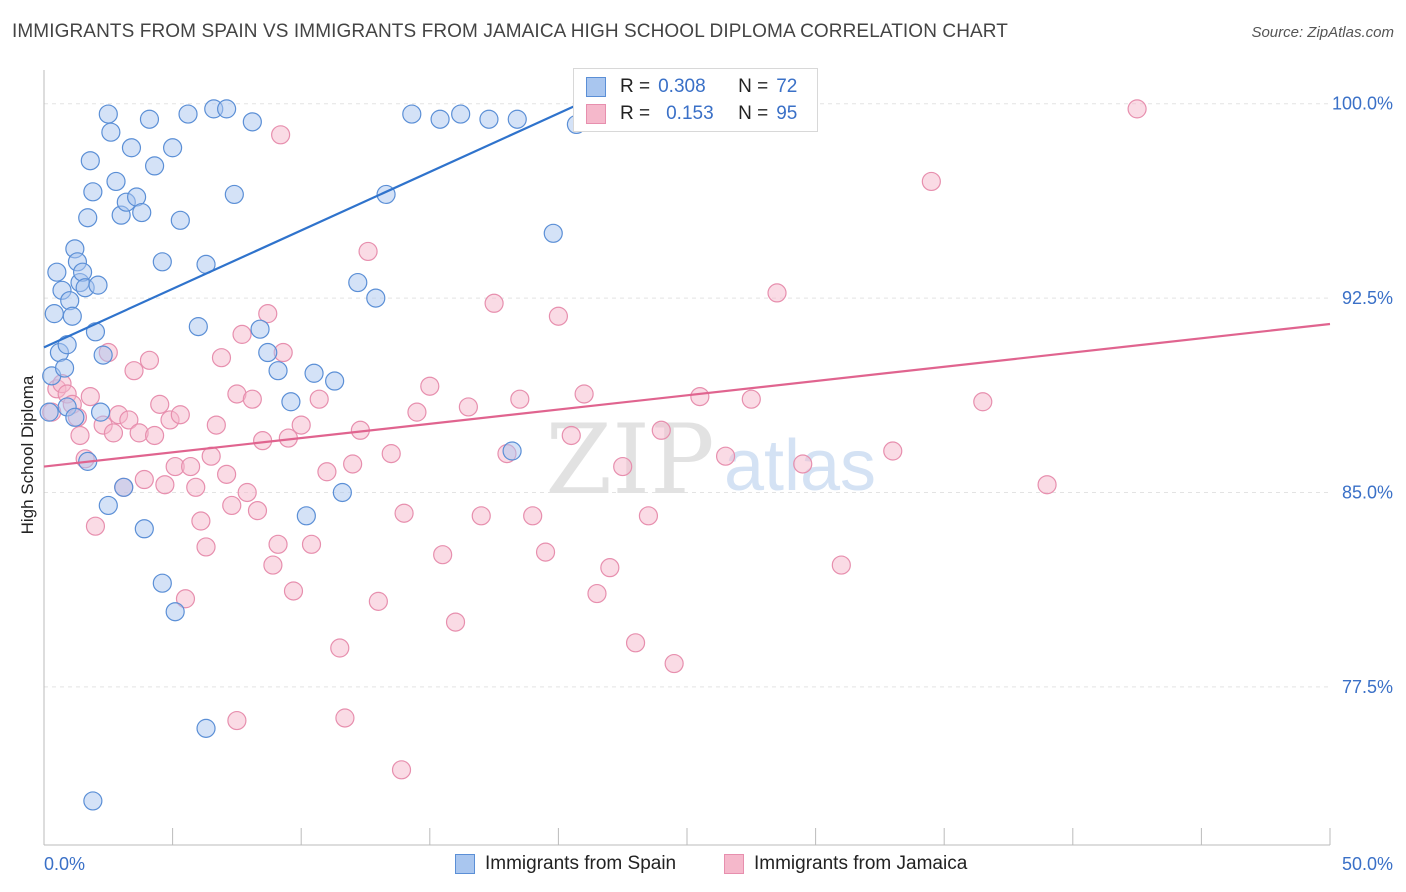  Describe the element at coordinates (753, 86) in the screenshot. I see `legend-n-label: N =` at that location.